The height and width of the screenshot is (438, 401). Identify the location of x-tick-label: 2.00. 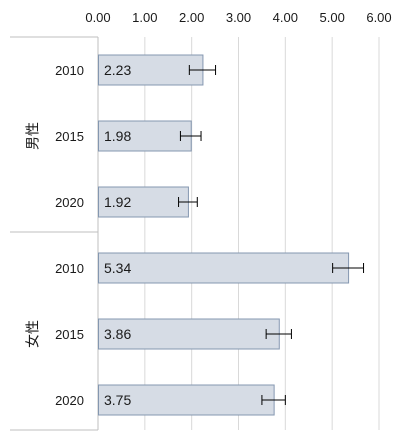
(191, 17).